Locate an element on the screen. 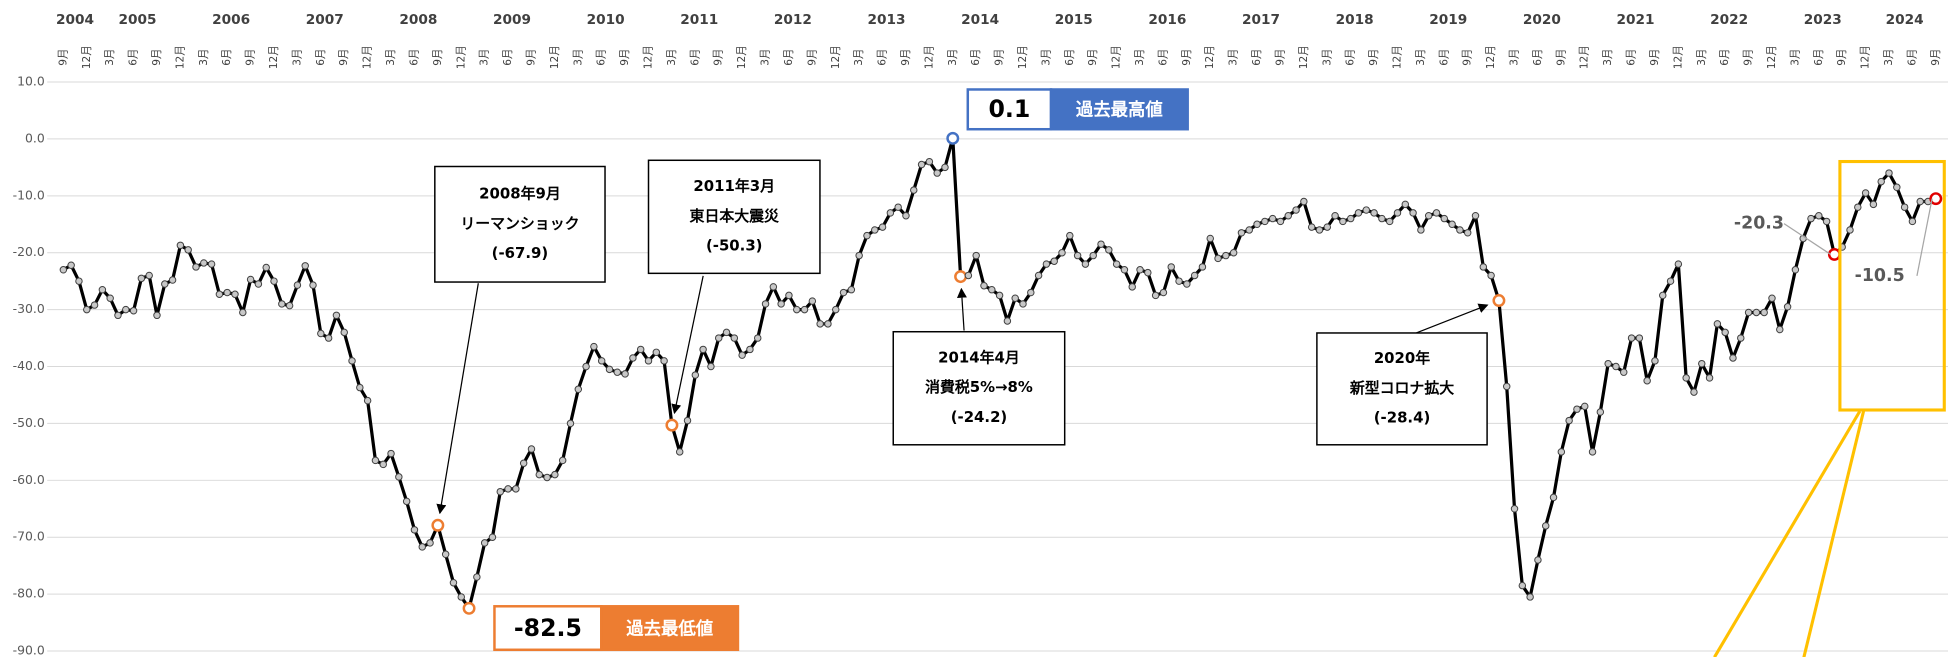  y-tick-label: -60.0 is located at coordinates (29, 479).